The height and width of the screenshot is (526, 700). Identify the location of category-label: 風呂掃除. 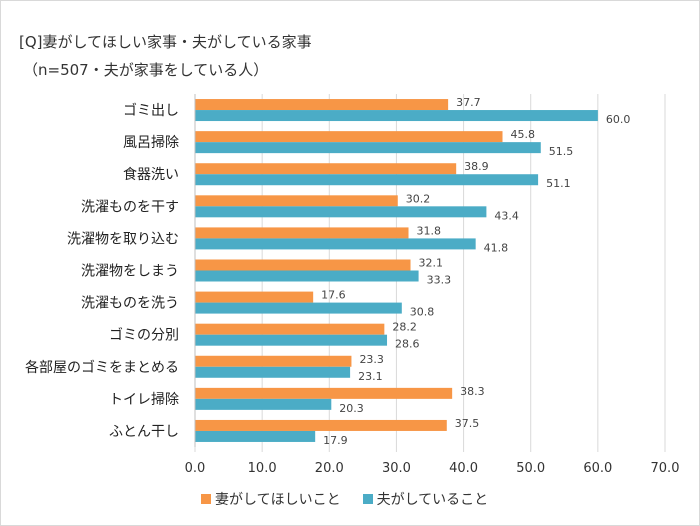
(151, 142).